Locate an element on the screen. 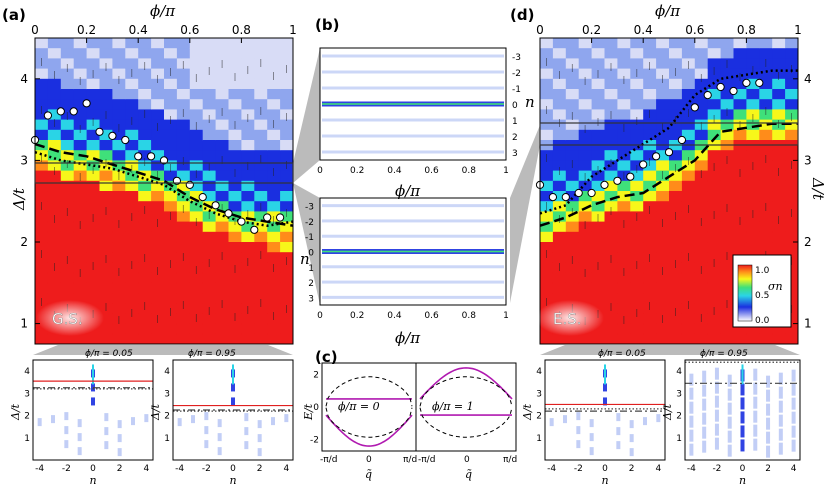 This screenshot has width=830, height=489. phi-tick-label: 0.4 is located at coordinates (138, 30).